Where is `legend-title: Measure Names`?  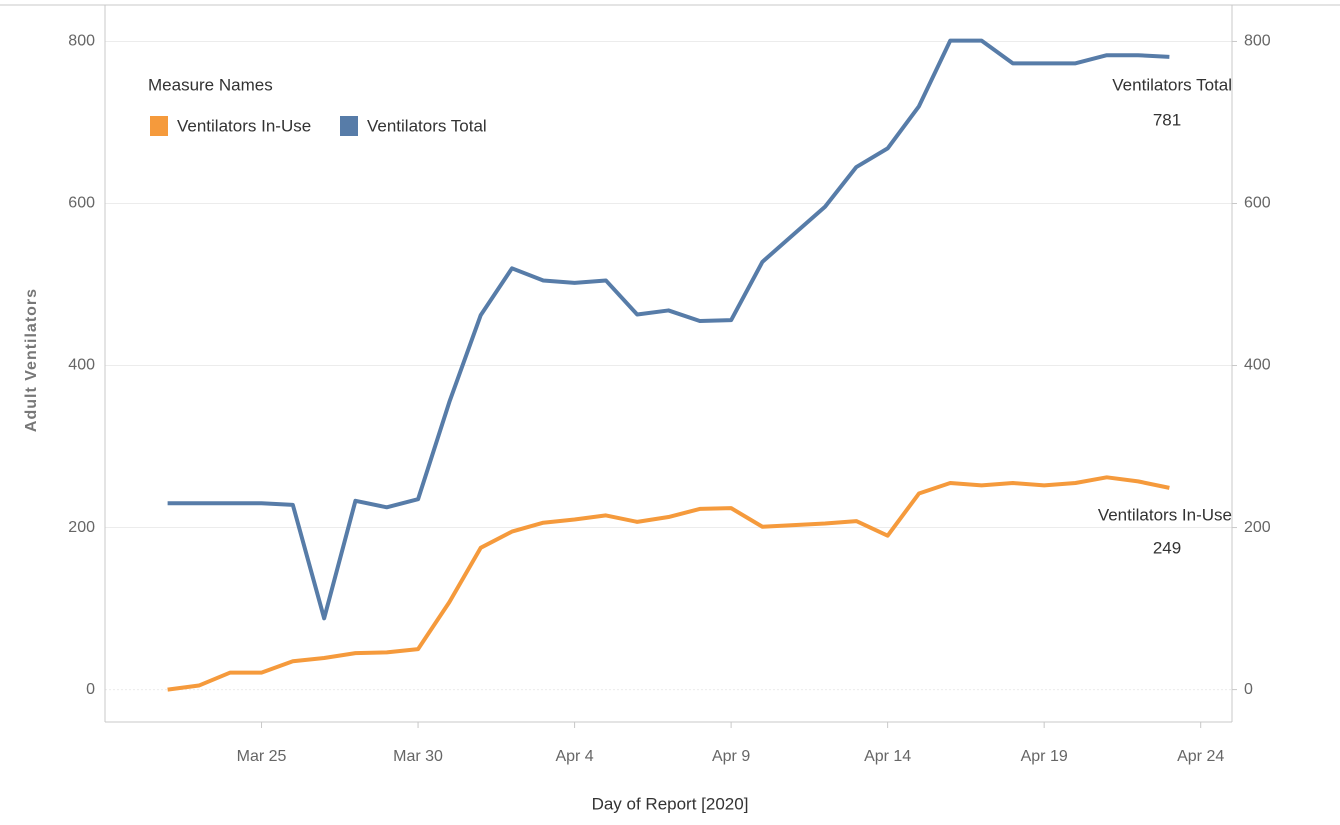
legend-title: Measure Names is located at coordinates (210, 84).